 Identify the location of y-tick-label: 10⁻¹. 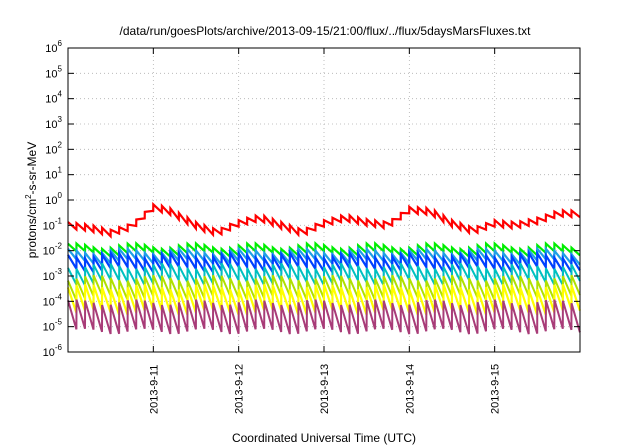
(53, 224).